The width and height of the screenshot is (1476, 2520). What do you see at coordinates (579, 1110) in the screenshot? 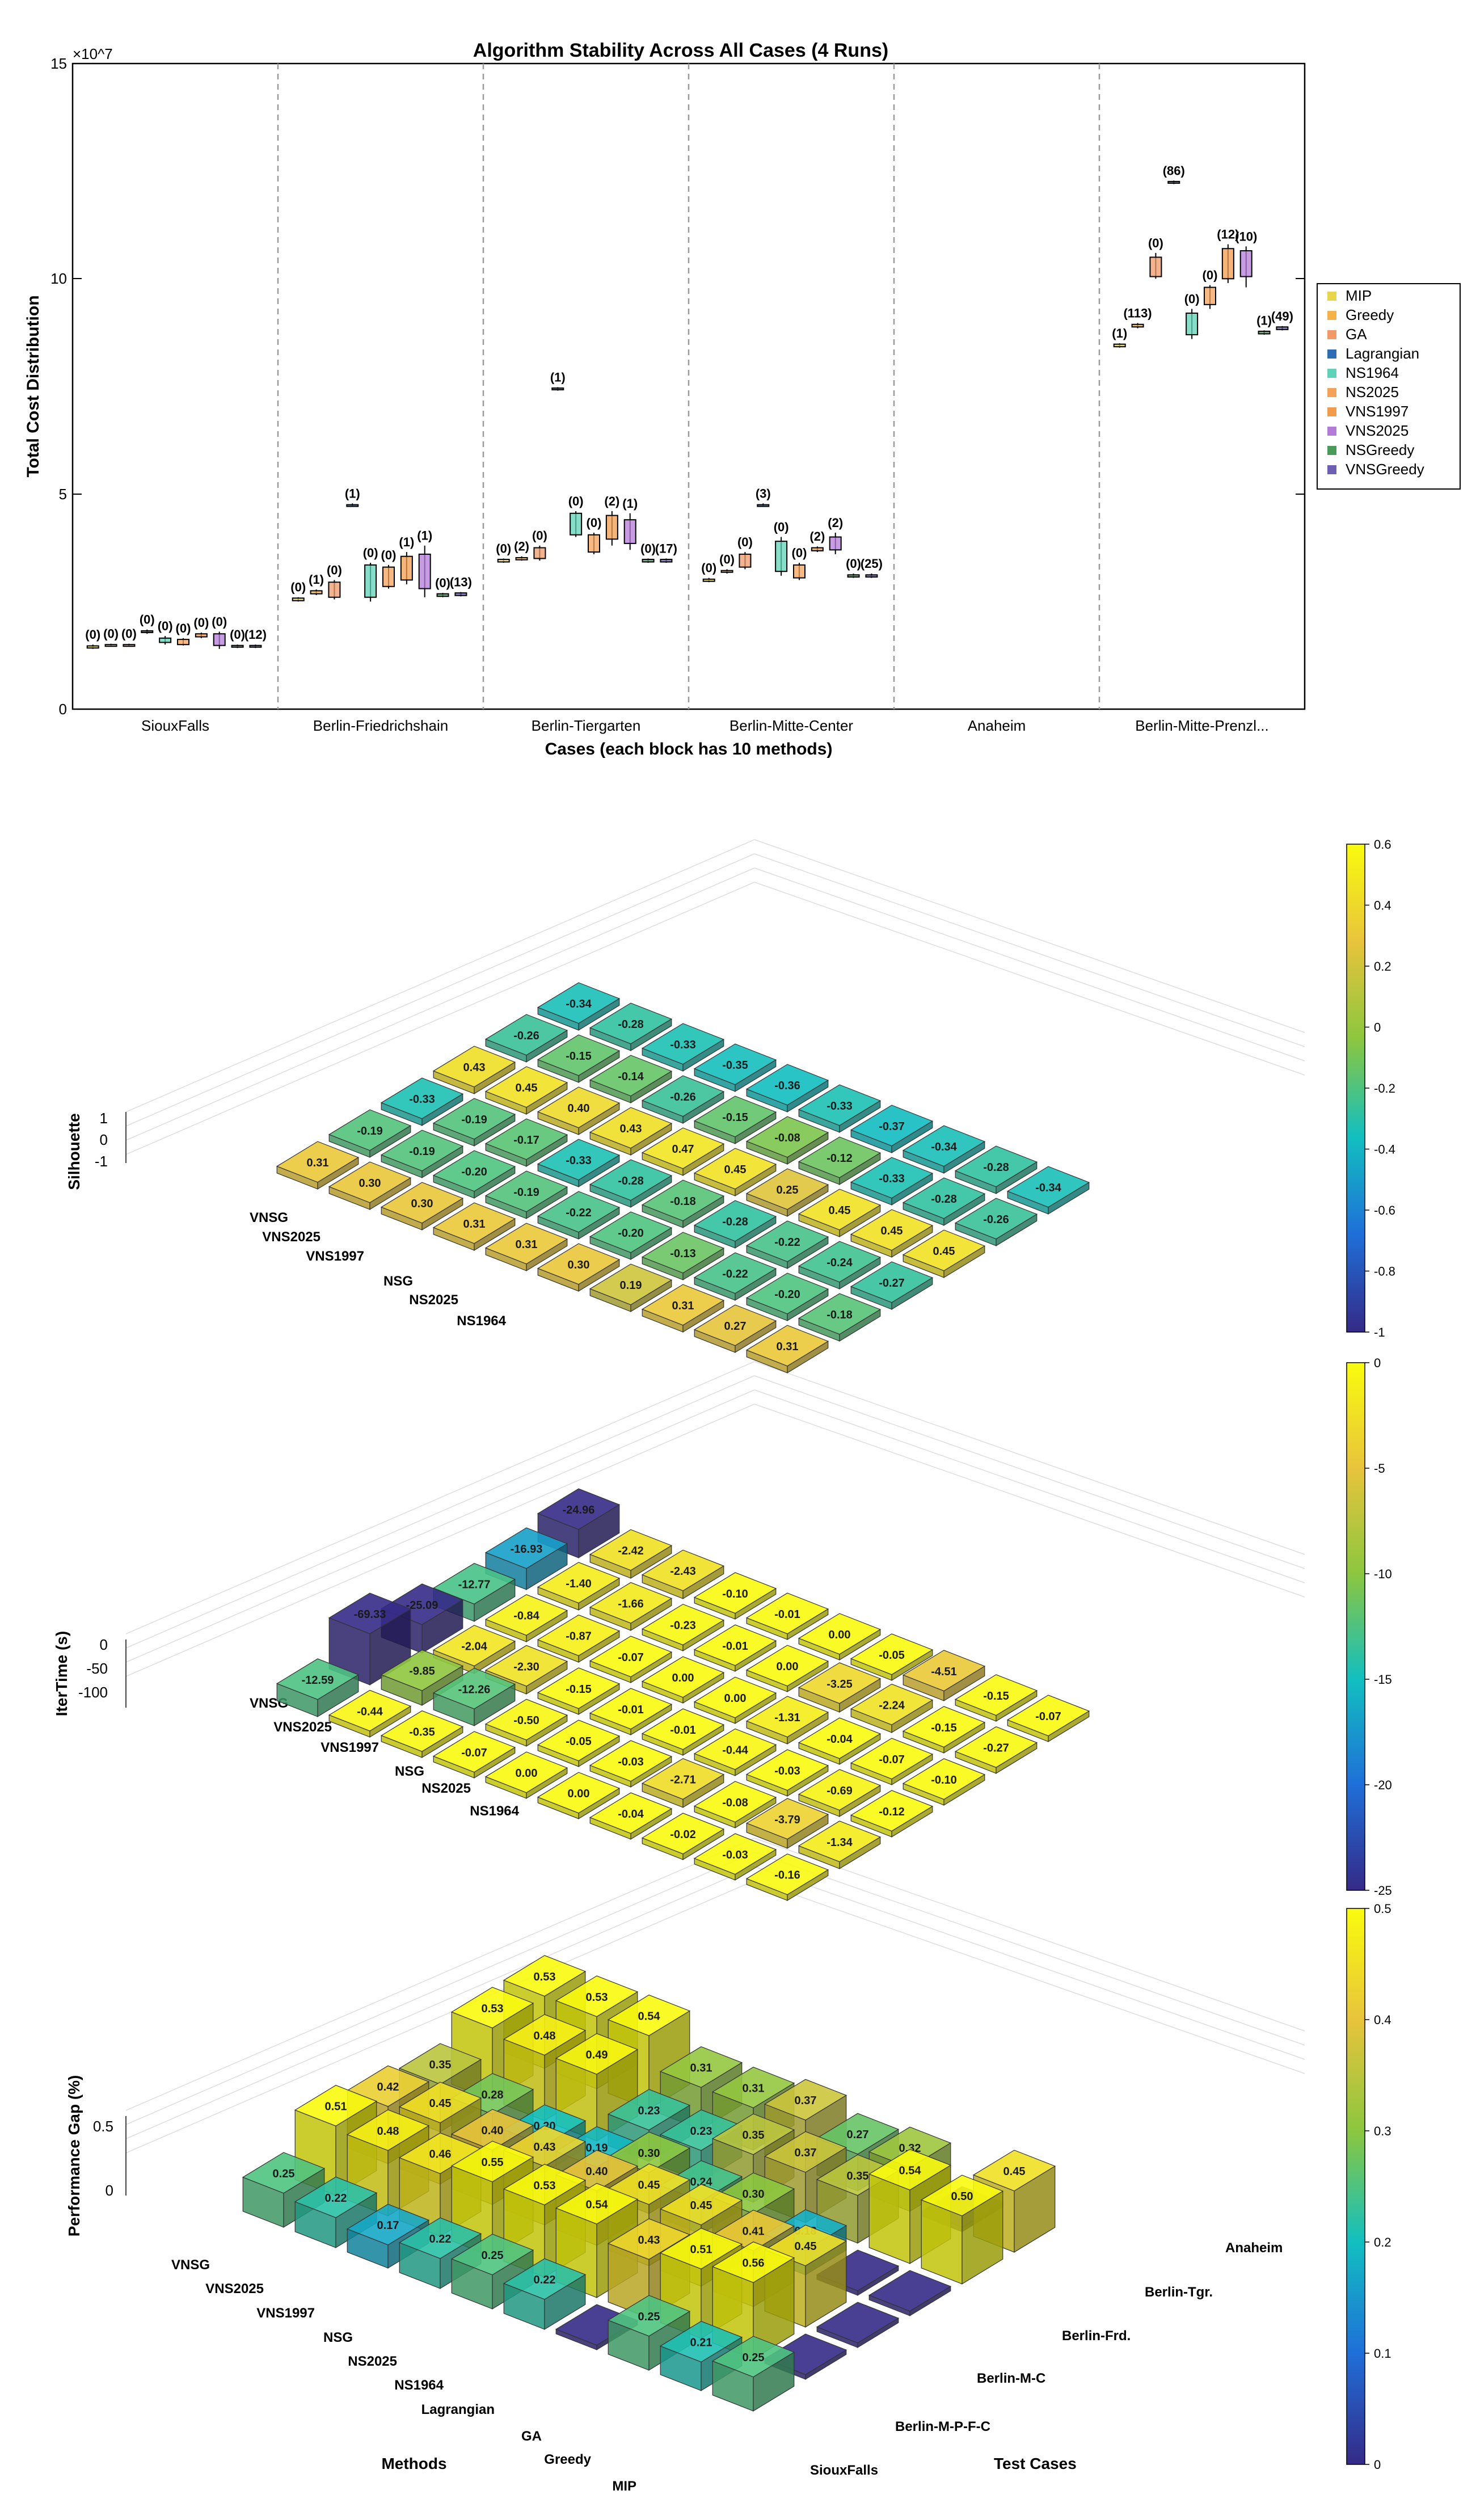
I see `bar-cell: 0.40` at bounding box center [579, 1110].